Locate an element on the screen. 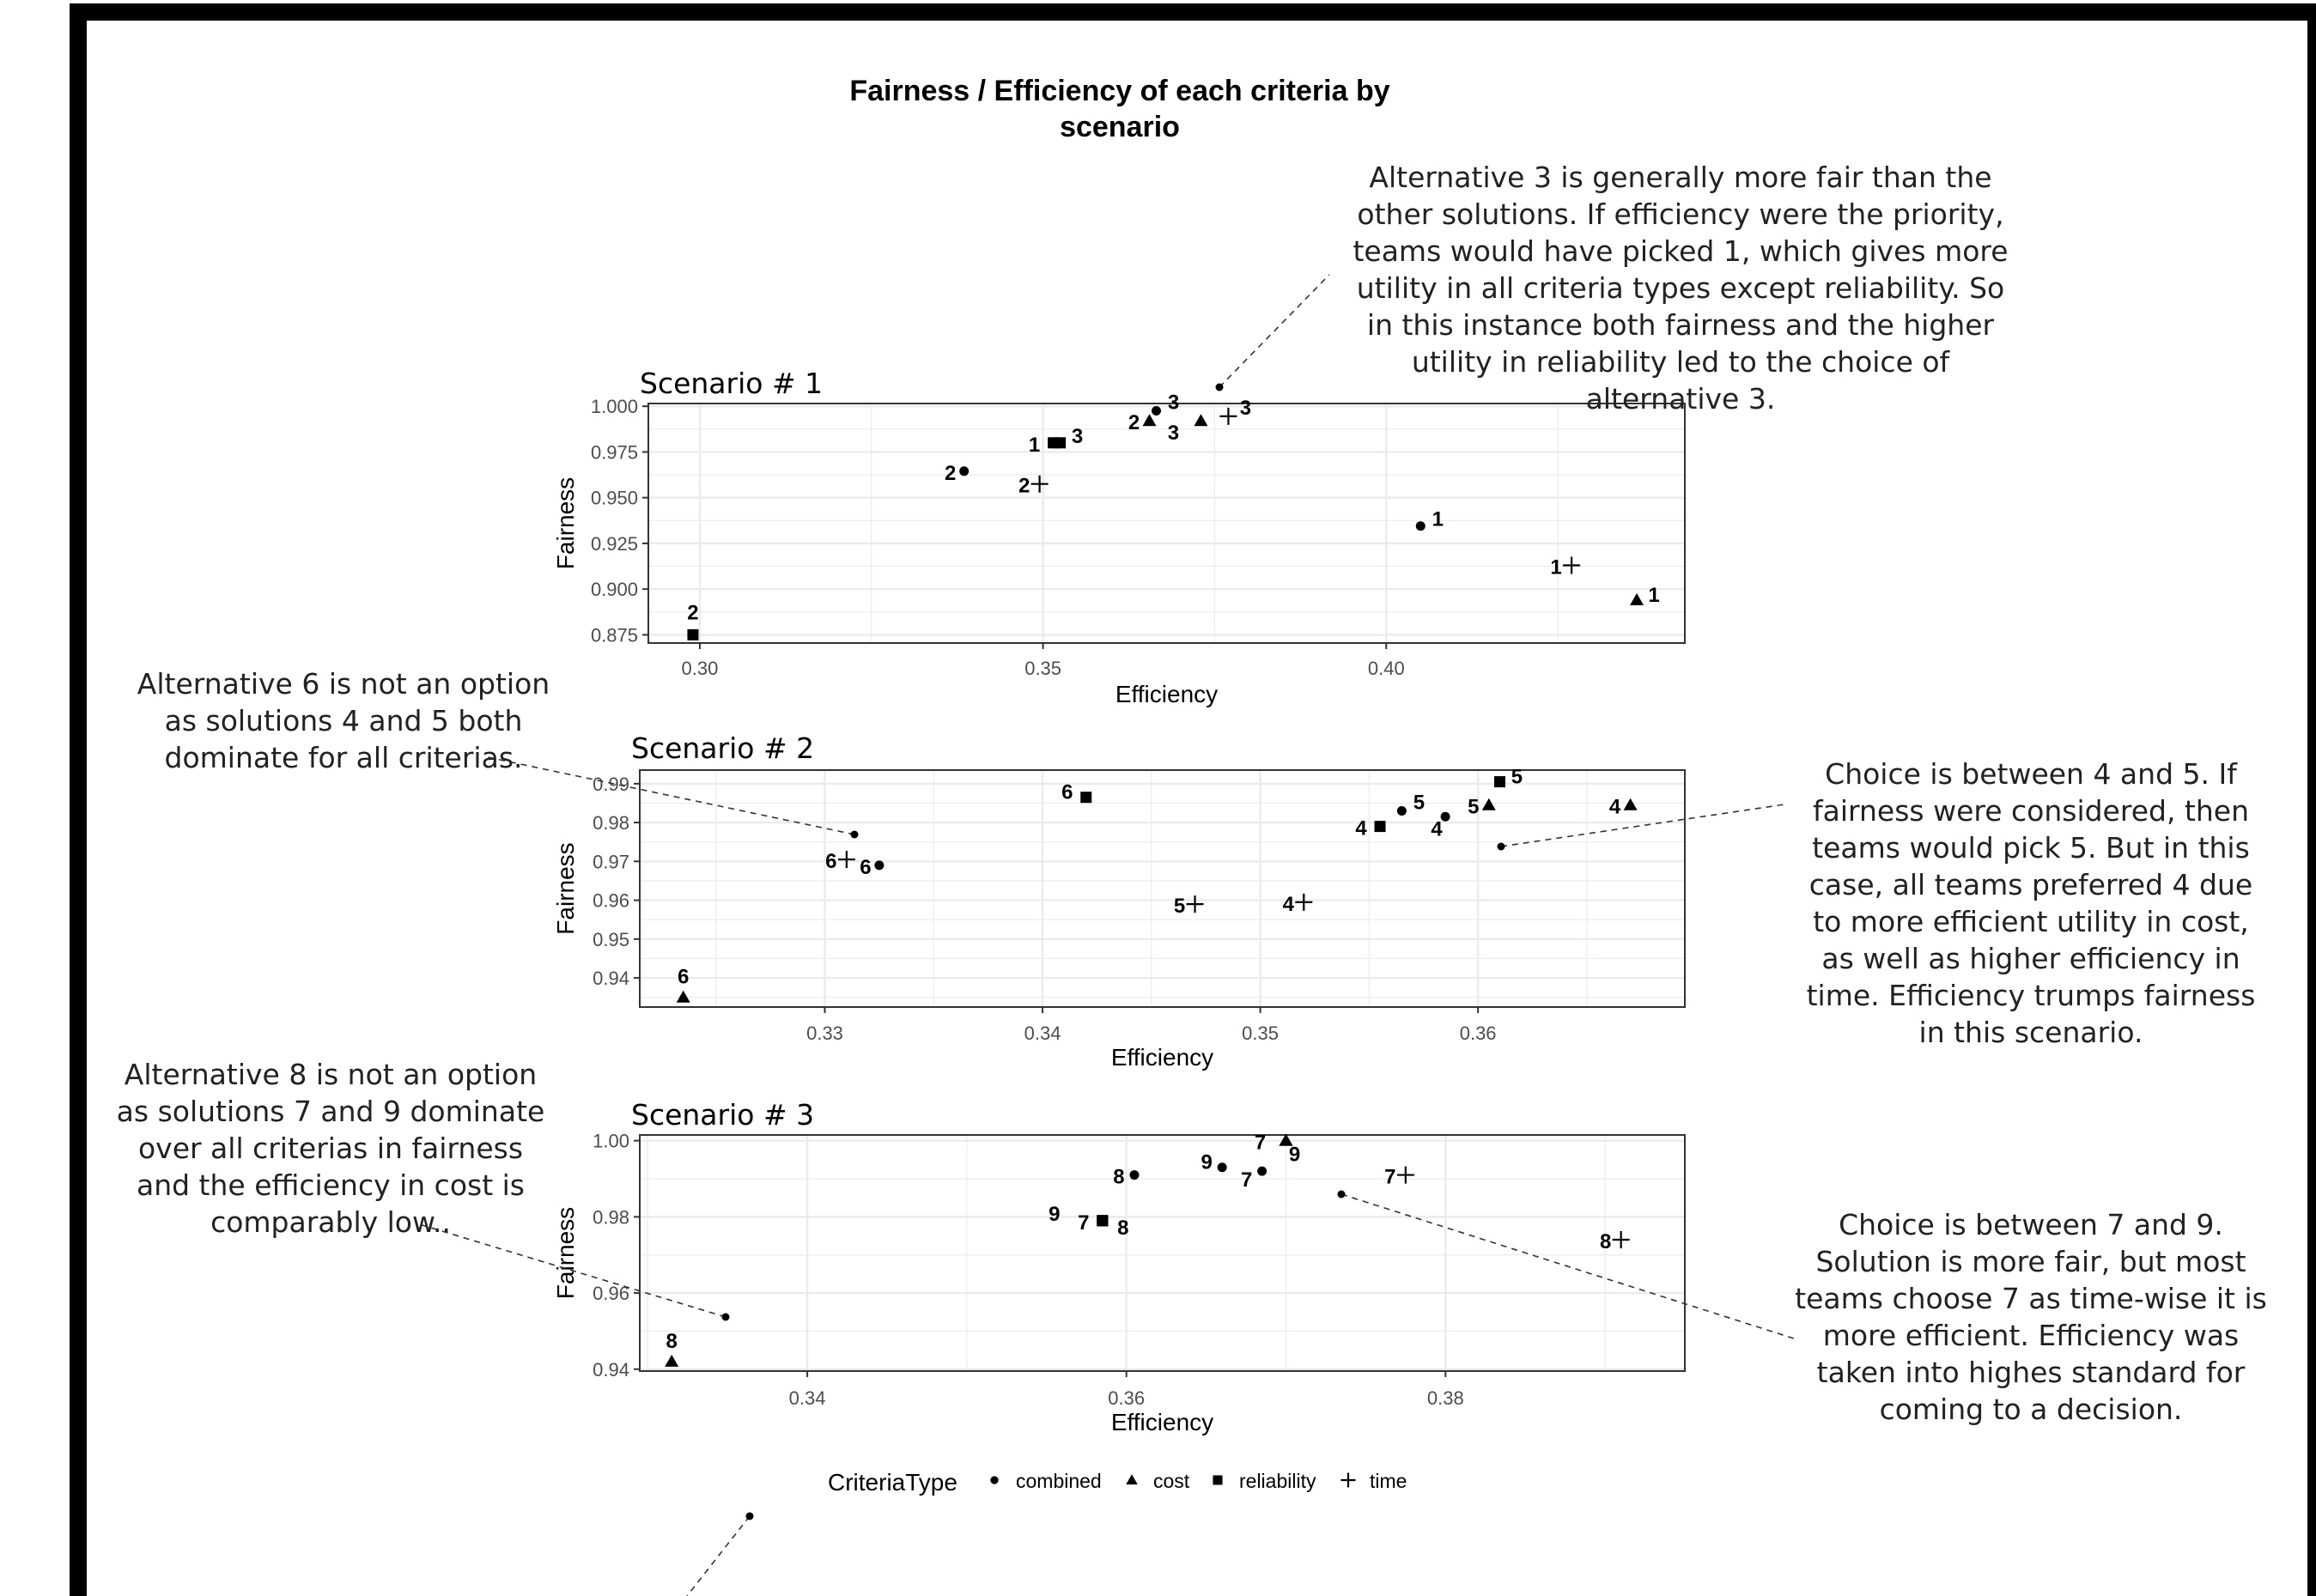 The height and width of the screenshot is (1596, 2316). y-tick-label: 1.000 is located at coordinates (614, 406).